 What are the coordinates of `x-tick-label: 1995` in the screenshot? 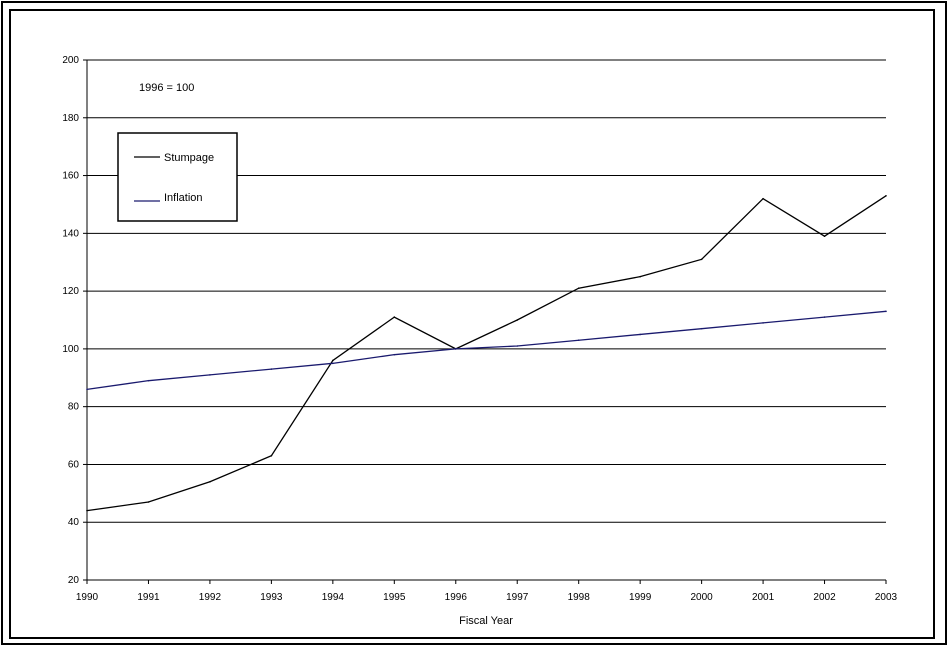 It's located at (394, 597).